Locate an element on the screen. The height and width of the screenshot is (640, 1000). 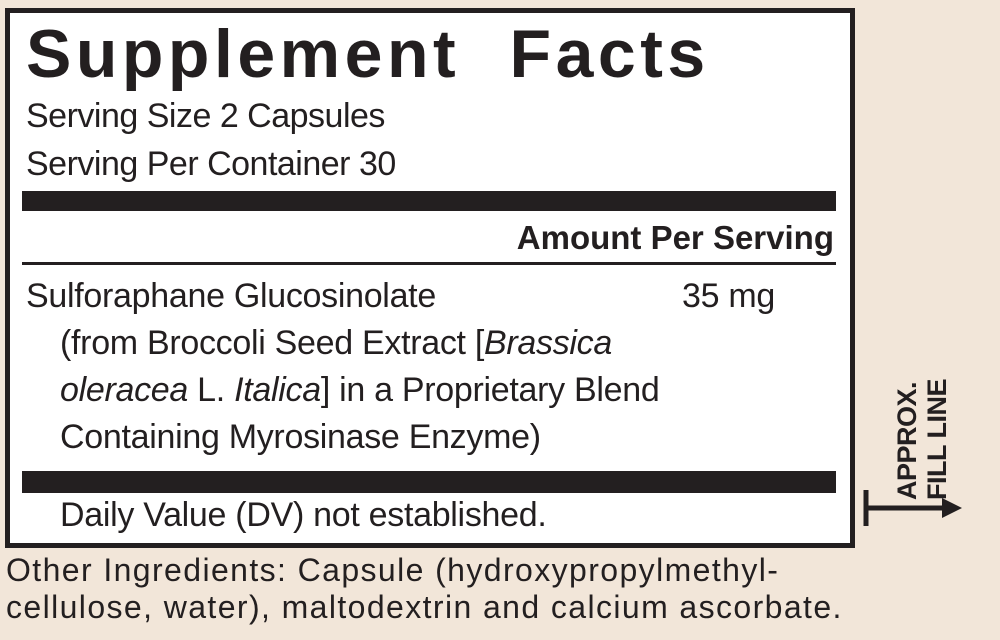
fill-line-label-1: APPROX. is located at coordinates (907, 440).